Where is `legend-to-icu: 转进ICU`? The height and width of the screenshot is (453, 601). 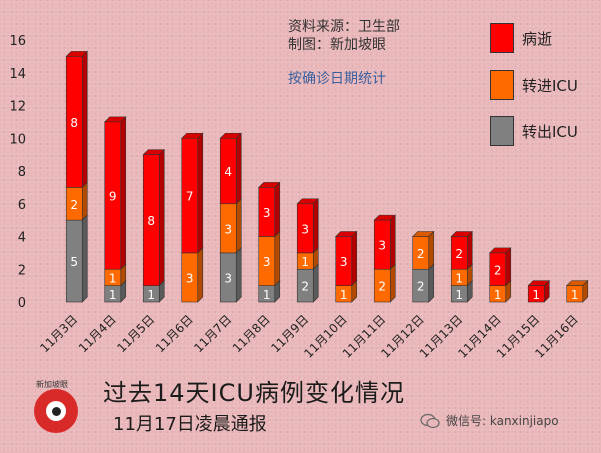
legend-to-icu: 转进ICU is located at coordinates (534, 85).